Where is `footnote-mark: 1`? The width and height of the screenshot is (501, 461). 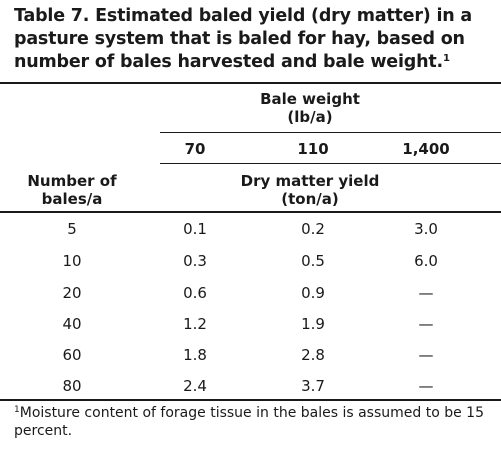 footnote-mark: 1 is located at coordinates (17, 410).